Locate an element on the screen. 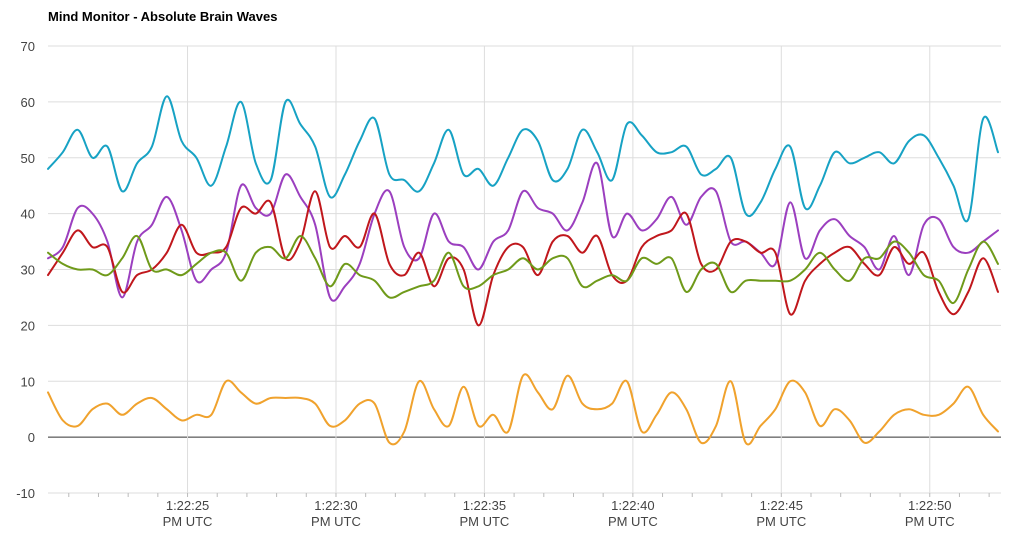 The height and width of the screenshot is (533, 1024). y-tick-label: 50 is located at coordinates (28, 158).